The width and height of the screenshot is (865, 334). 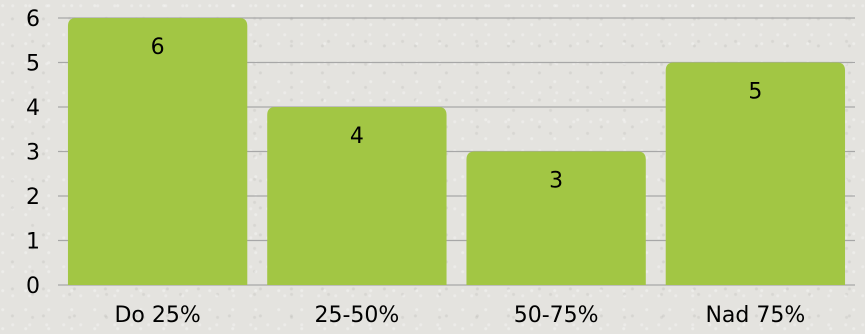 I want to click on x-category-label: Do 25%, so click(x=157, y=315).